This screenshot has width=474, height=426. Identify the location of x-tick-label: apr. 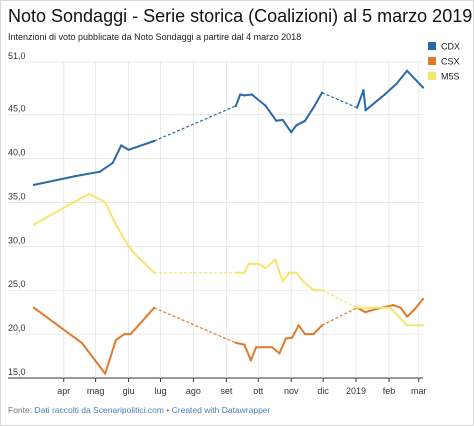
(63, 391).